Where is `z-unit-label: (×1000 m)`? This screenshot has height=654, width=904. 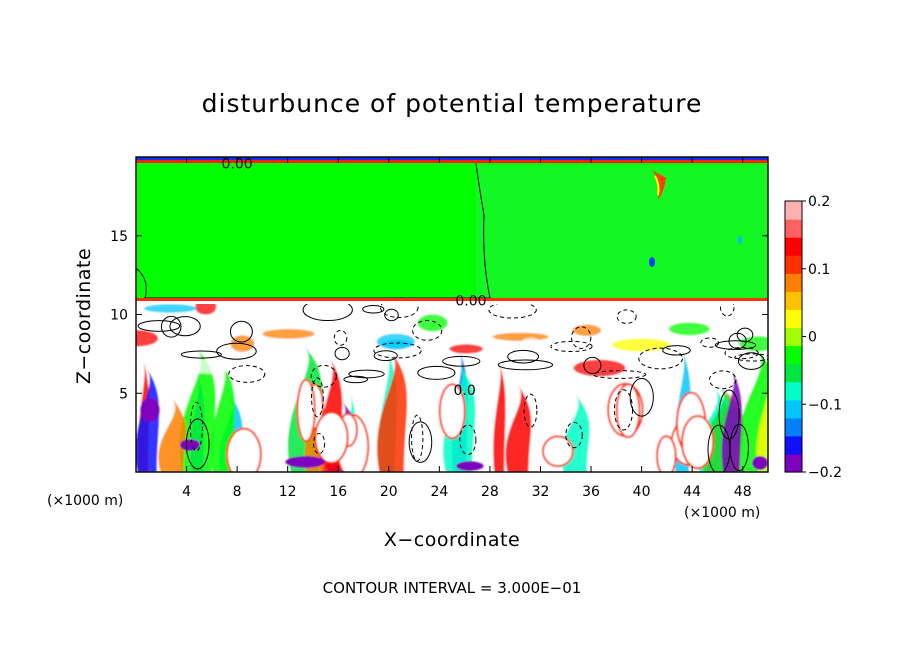 z-unit-label: (×1000 m) is located at coordinates (85, 501).